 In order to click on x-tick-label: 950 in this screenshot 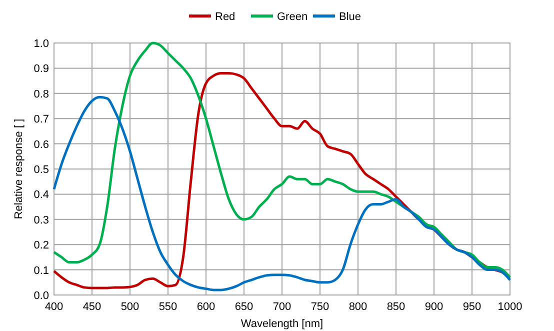, I will do `click(472, 307)`.